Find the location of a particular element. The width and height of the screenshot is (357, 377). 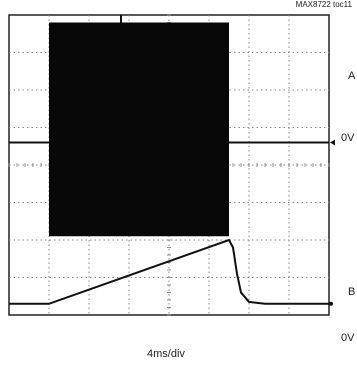

trace-b-zero-label: 0V is located at coordinates (348, 338).